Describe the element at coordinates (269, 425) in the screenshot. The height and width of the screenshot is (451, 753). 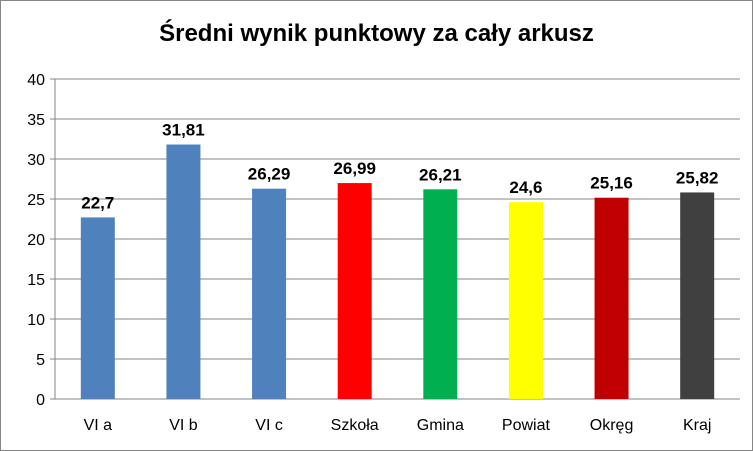
I see `x-tick-label: VI c` at that location.